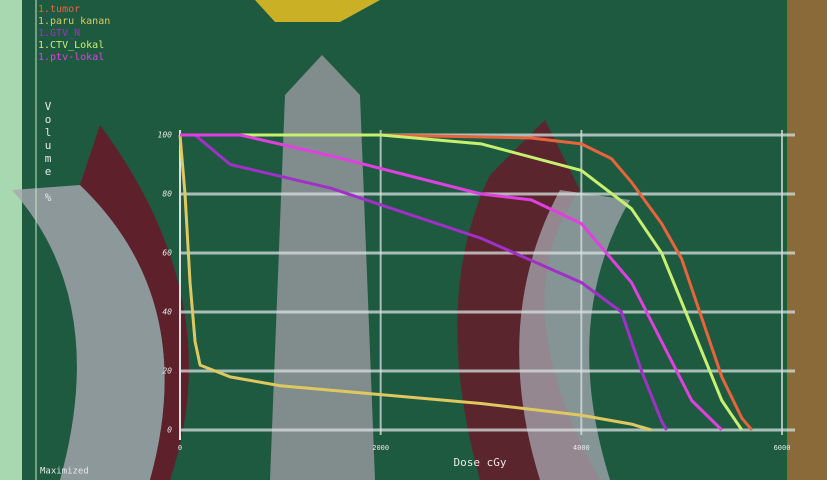 The image size is (827, 480). Describe the element at coordinates (169, 430) in the screenshot. I see `y-tick-label: 0` at that location.